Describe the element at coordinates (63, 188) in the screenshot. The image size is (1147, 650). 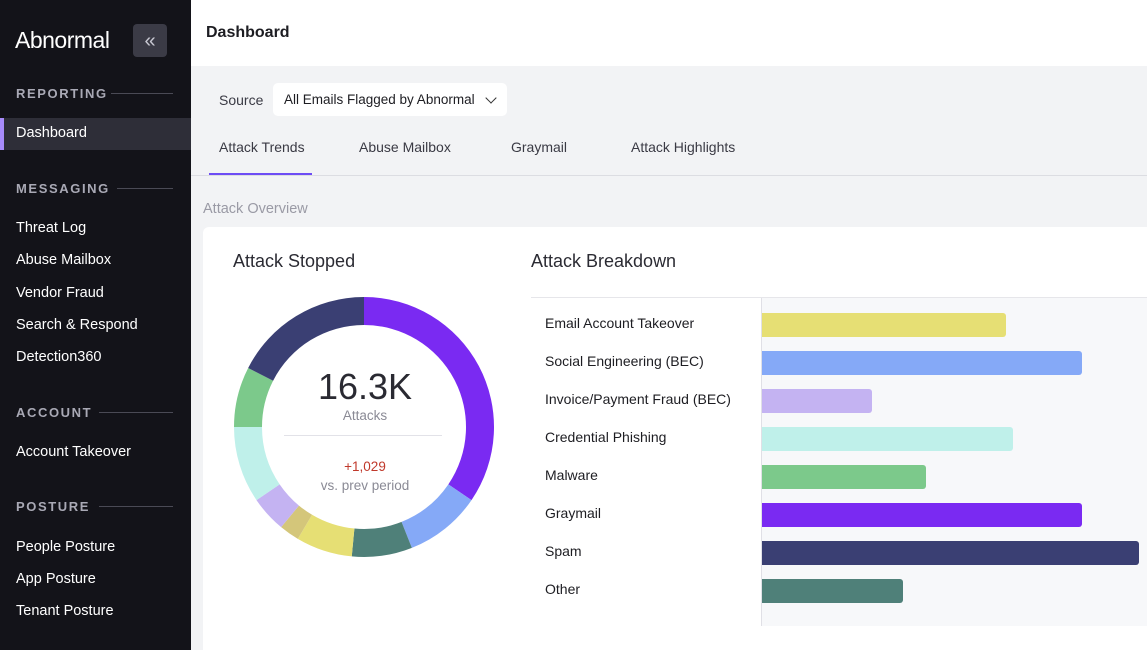
I see `section-label-messaging: MESSAGING` at that location.